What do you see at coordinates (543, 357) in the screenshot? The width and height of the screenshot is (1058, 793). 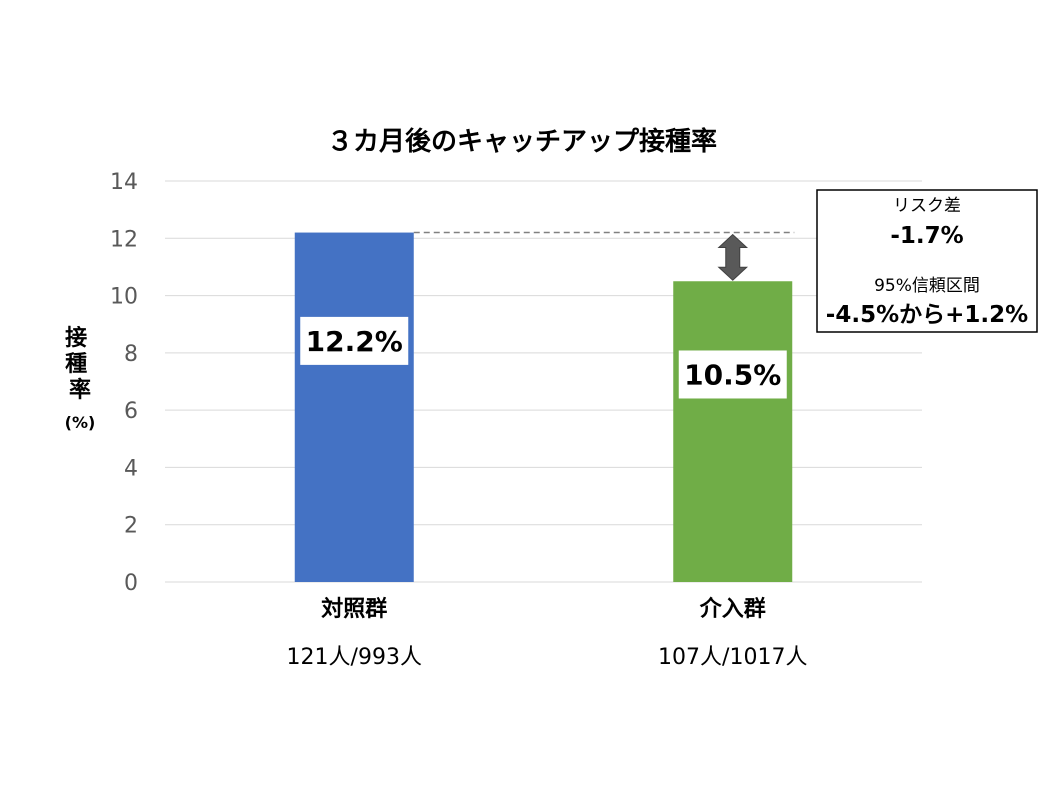 I see `value-labels: 12.2% 10.5%` at bounding box center [543, 357].